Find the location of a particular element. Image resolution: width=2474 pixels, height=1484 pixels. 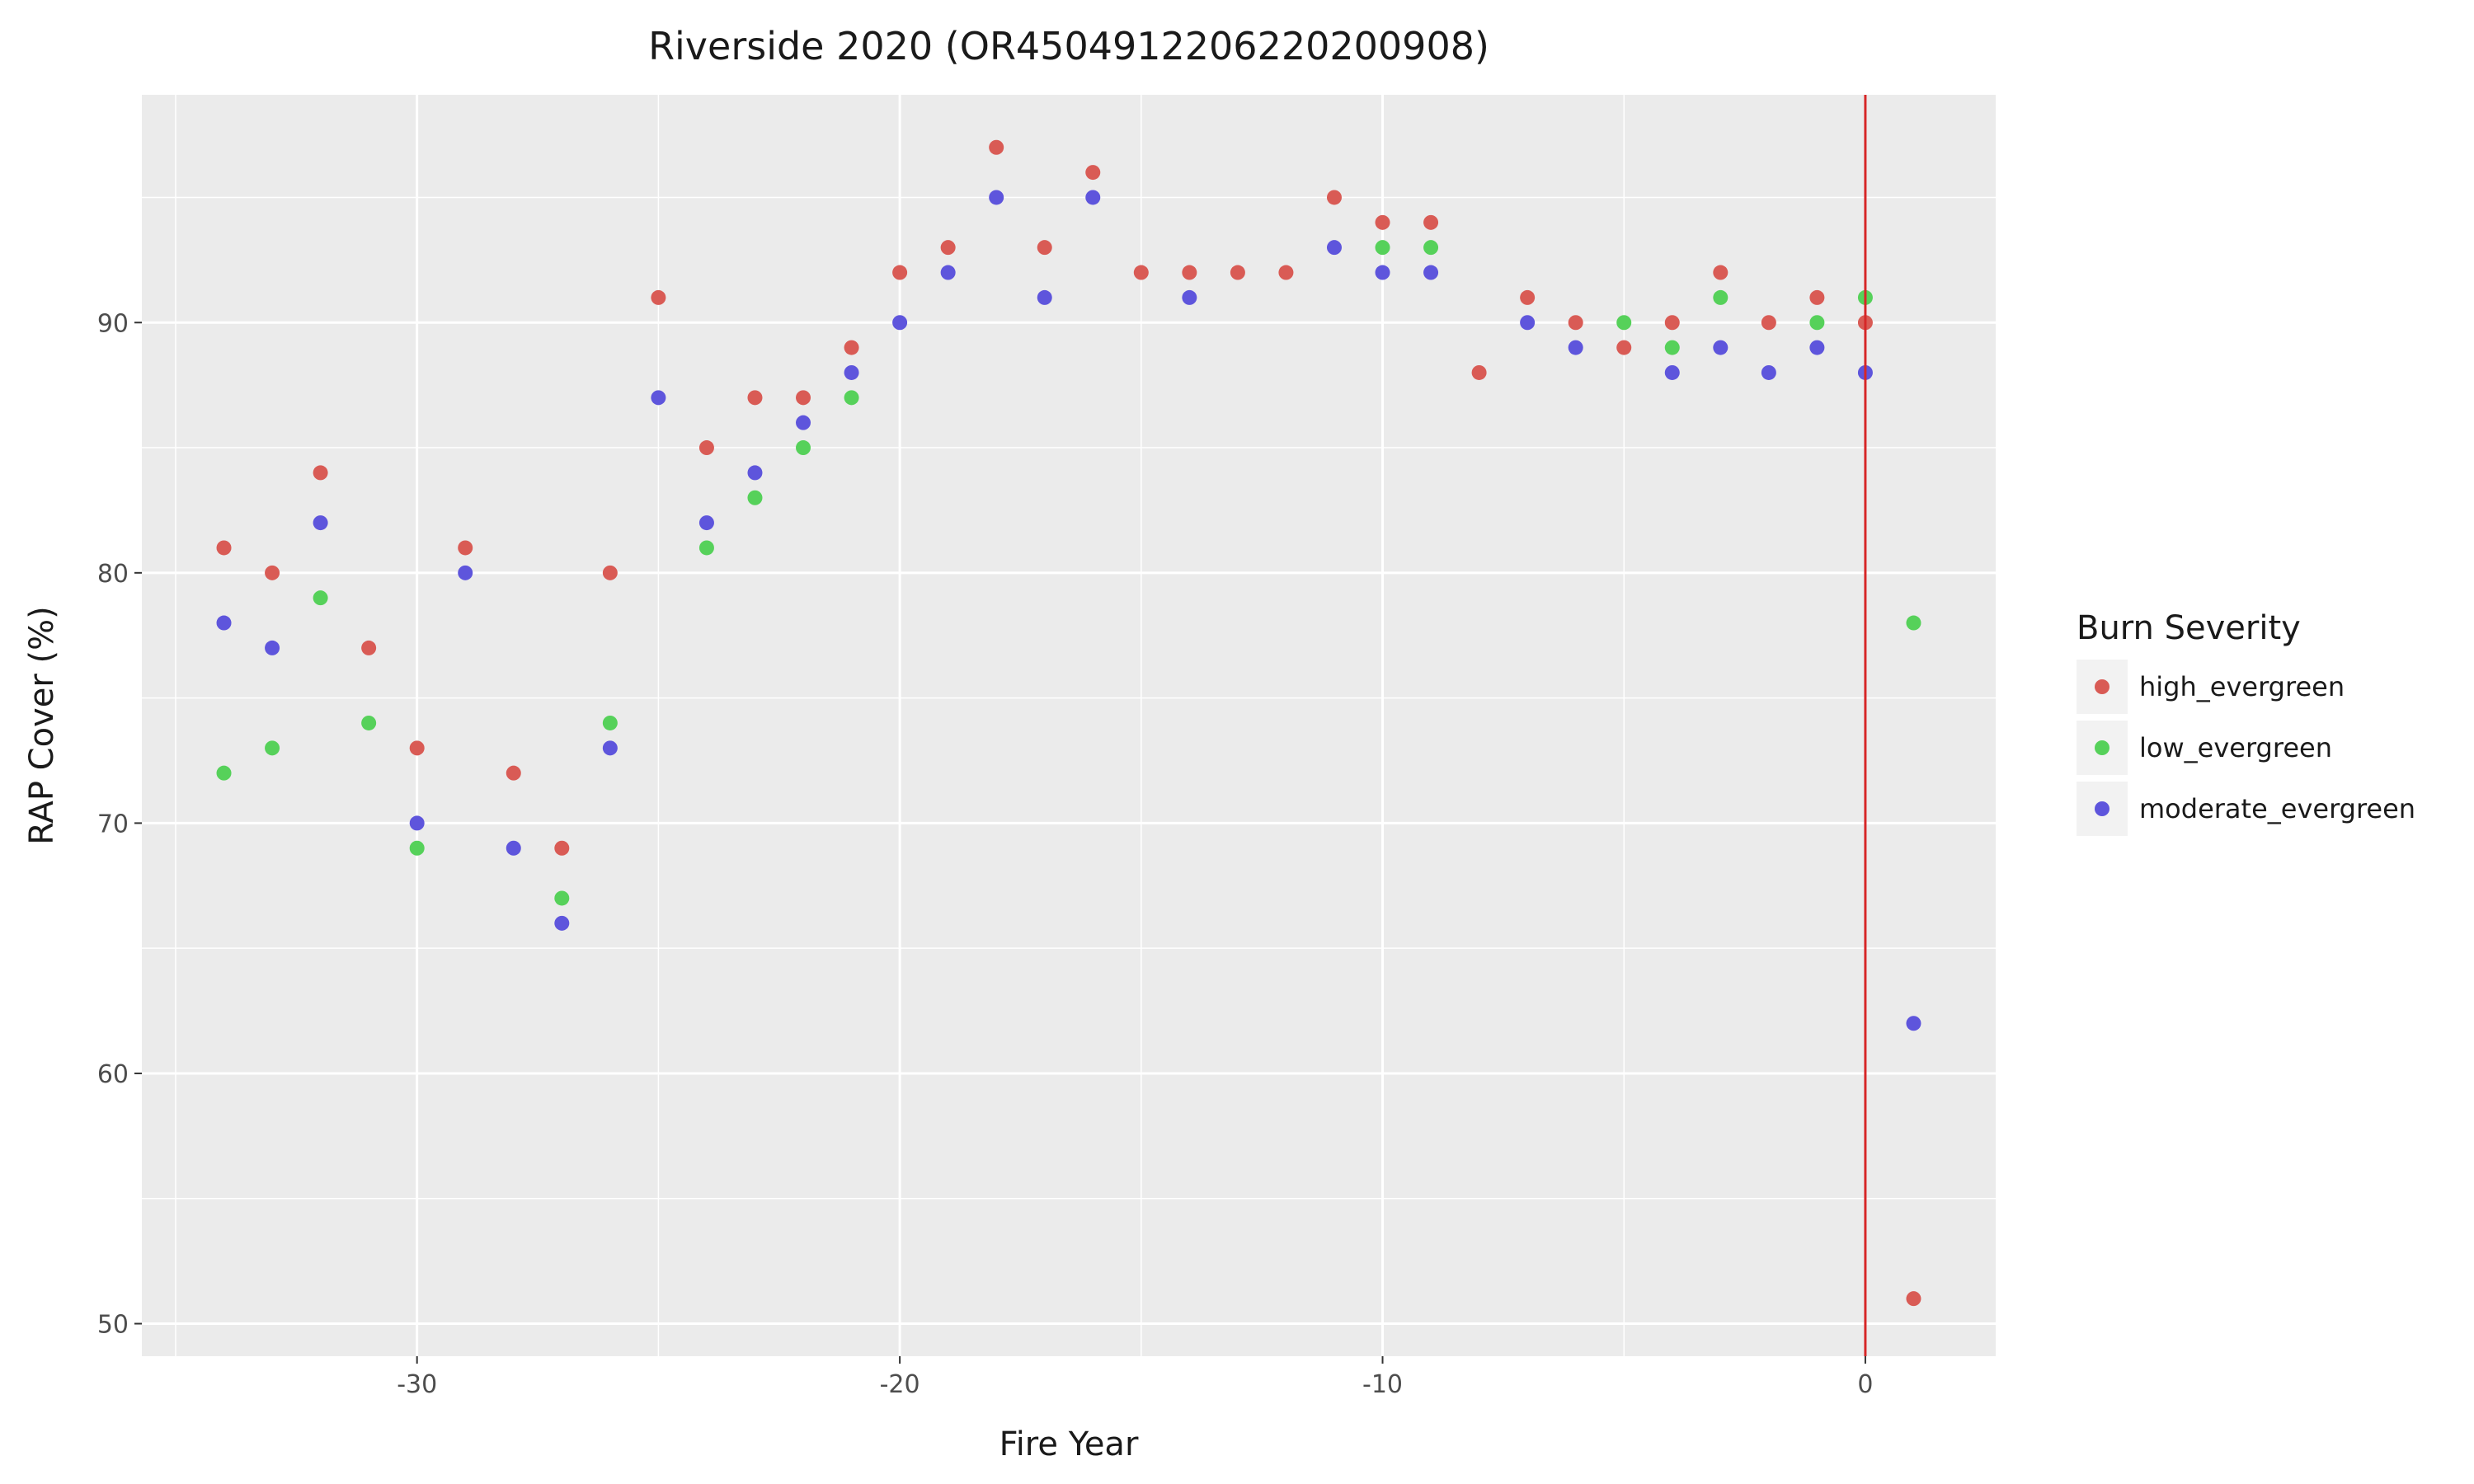

x-axis-title: Fire Year is located at coordinates (1069, 1444).